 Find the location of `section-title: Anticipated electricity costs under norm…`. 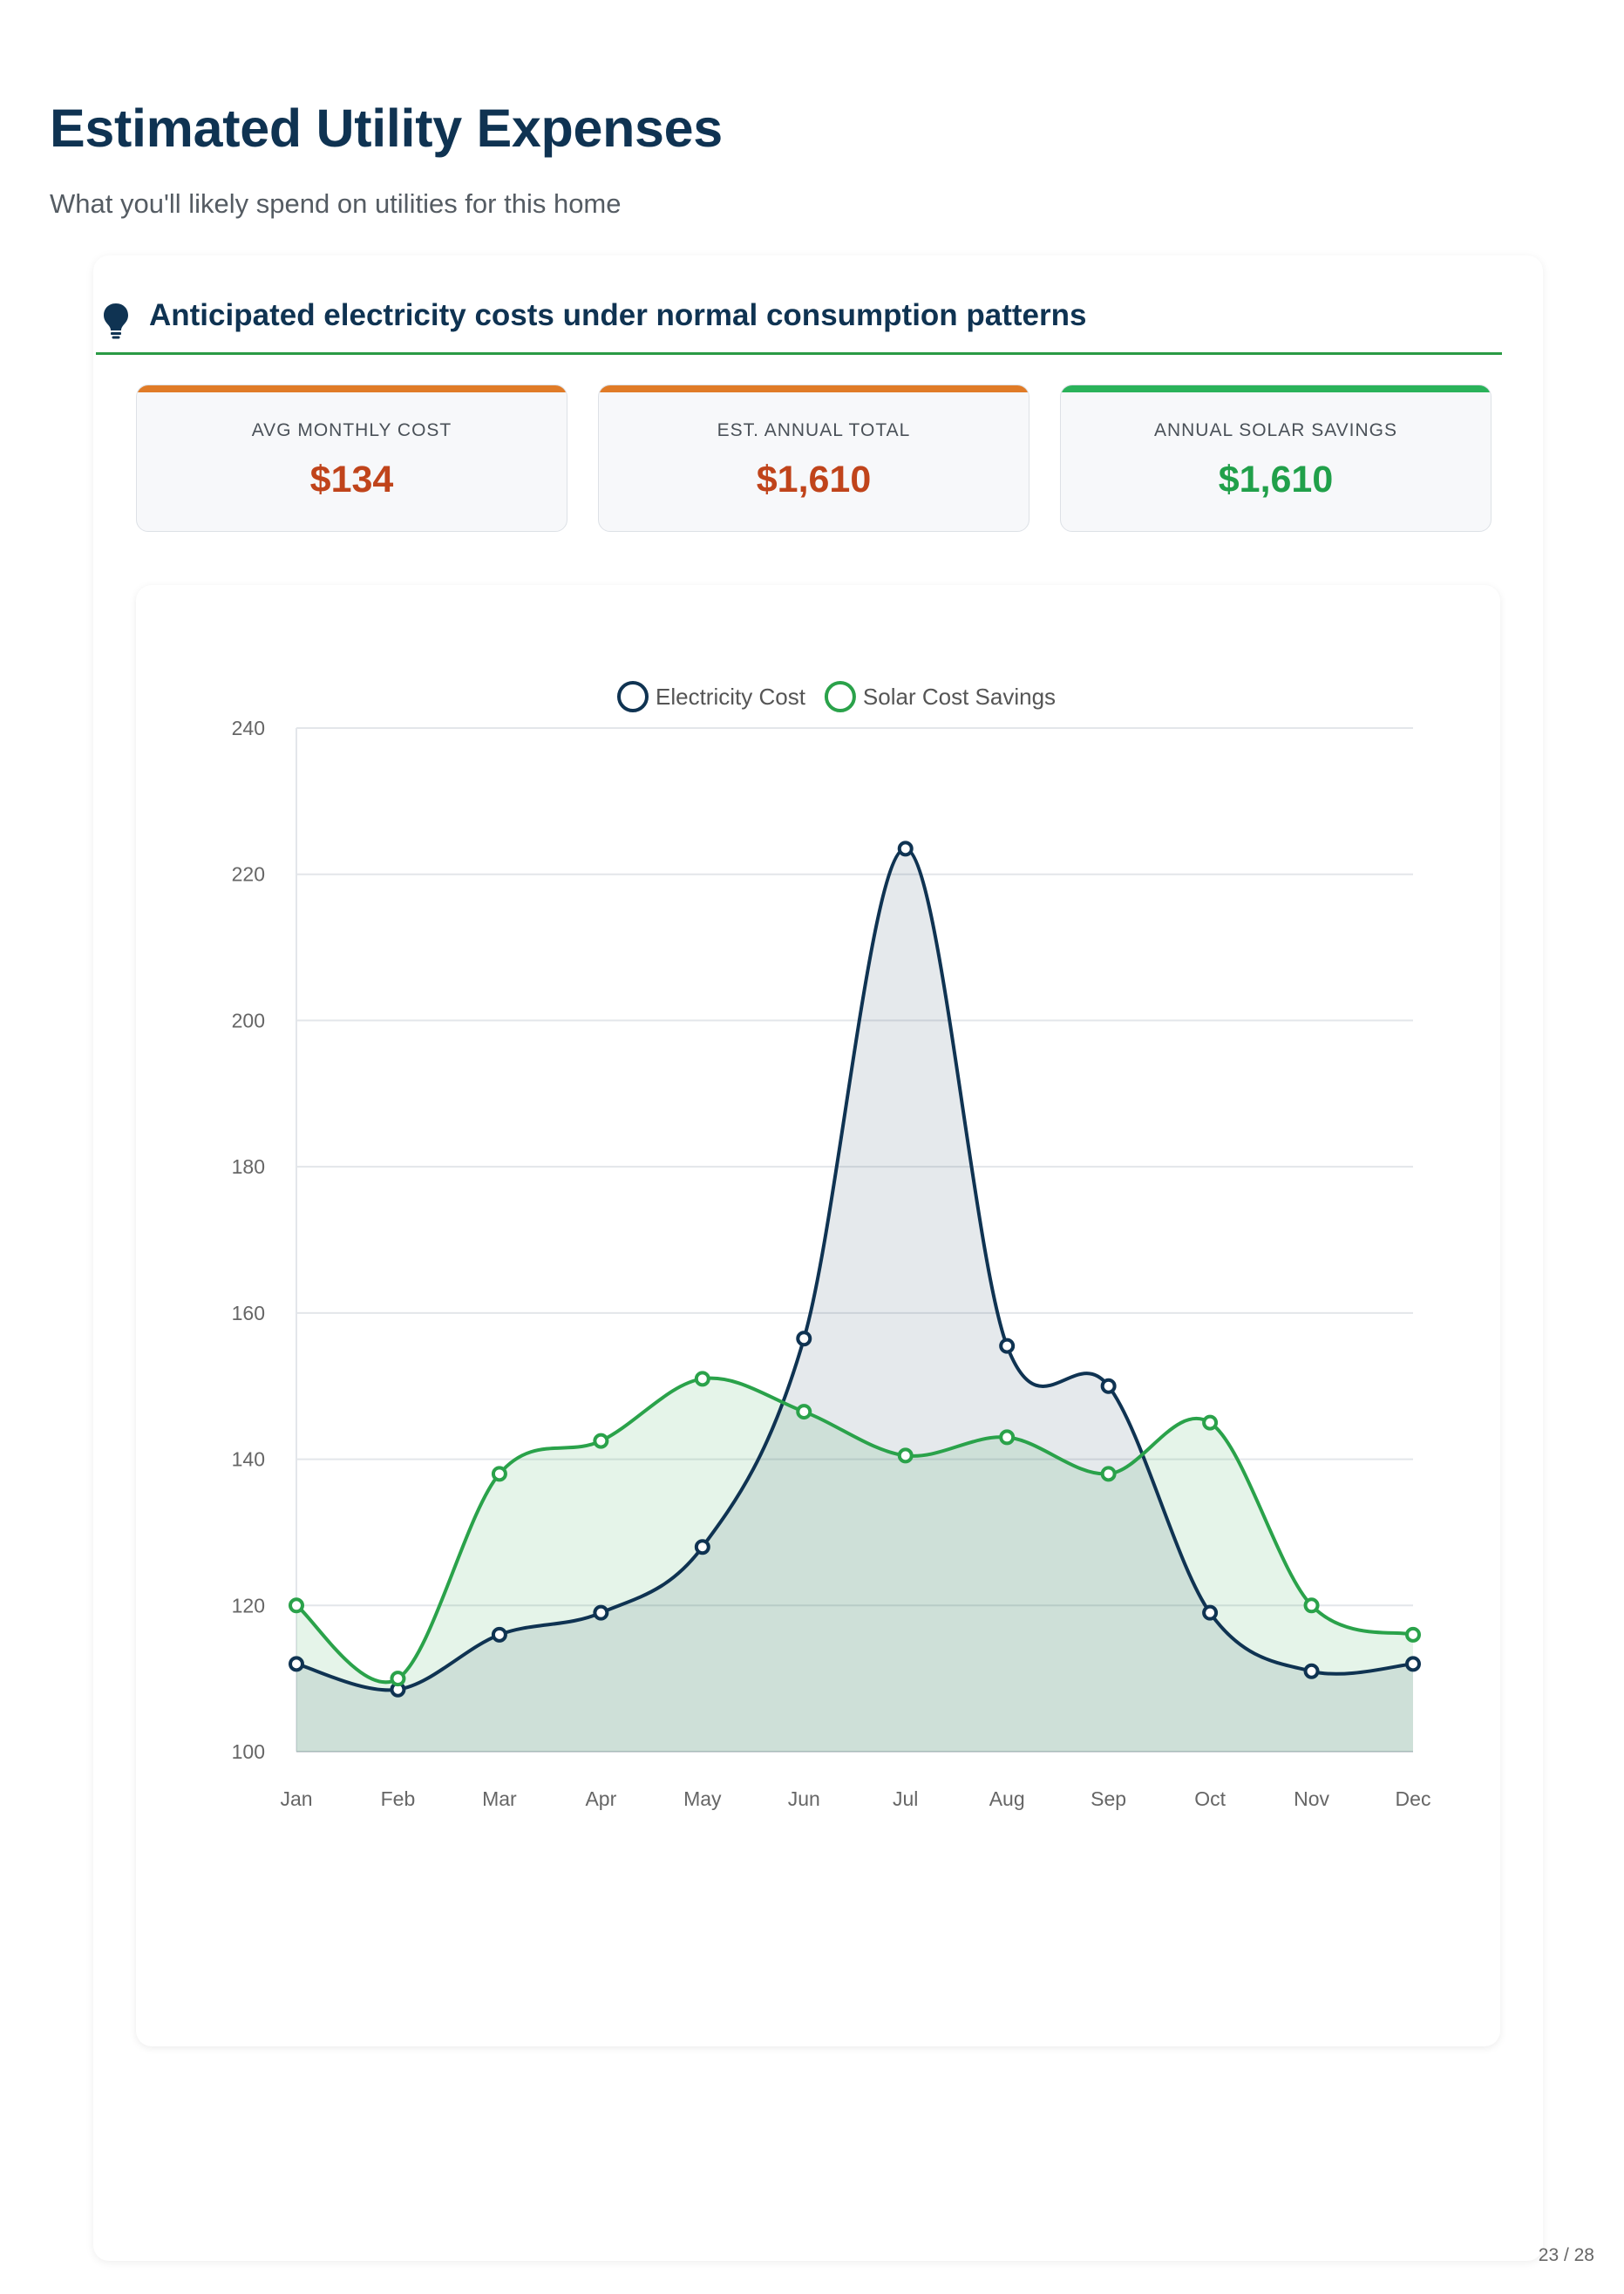

section-title: Anticipated electricity costs under norm… is located at coordinates (618, 315).